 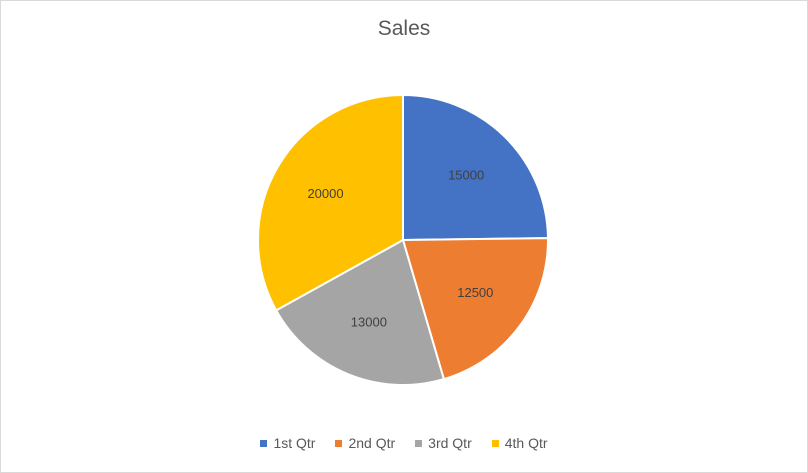 What do you see at coordinates (294, 443) in the screenshot?
I see `legend-label-1st-qtr: 1st Qtr` at bounding box center [294, 443].